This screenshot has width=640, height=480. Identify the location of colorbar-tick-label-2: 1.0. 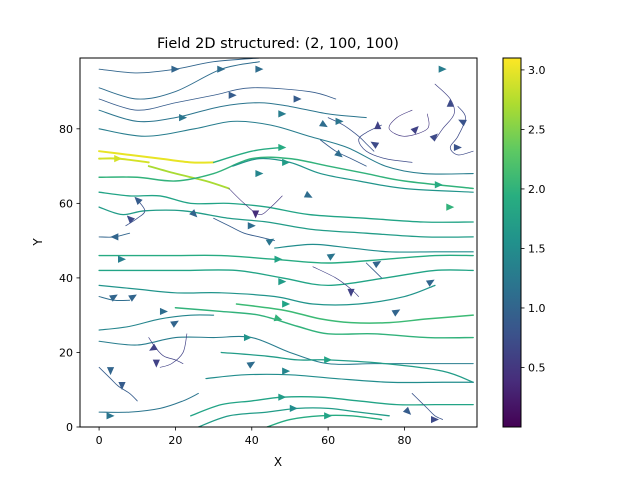
(537, 308).